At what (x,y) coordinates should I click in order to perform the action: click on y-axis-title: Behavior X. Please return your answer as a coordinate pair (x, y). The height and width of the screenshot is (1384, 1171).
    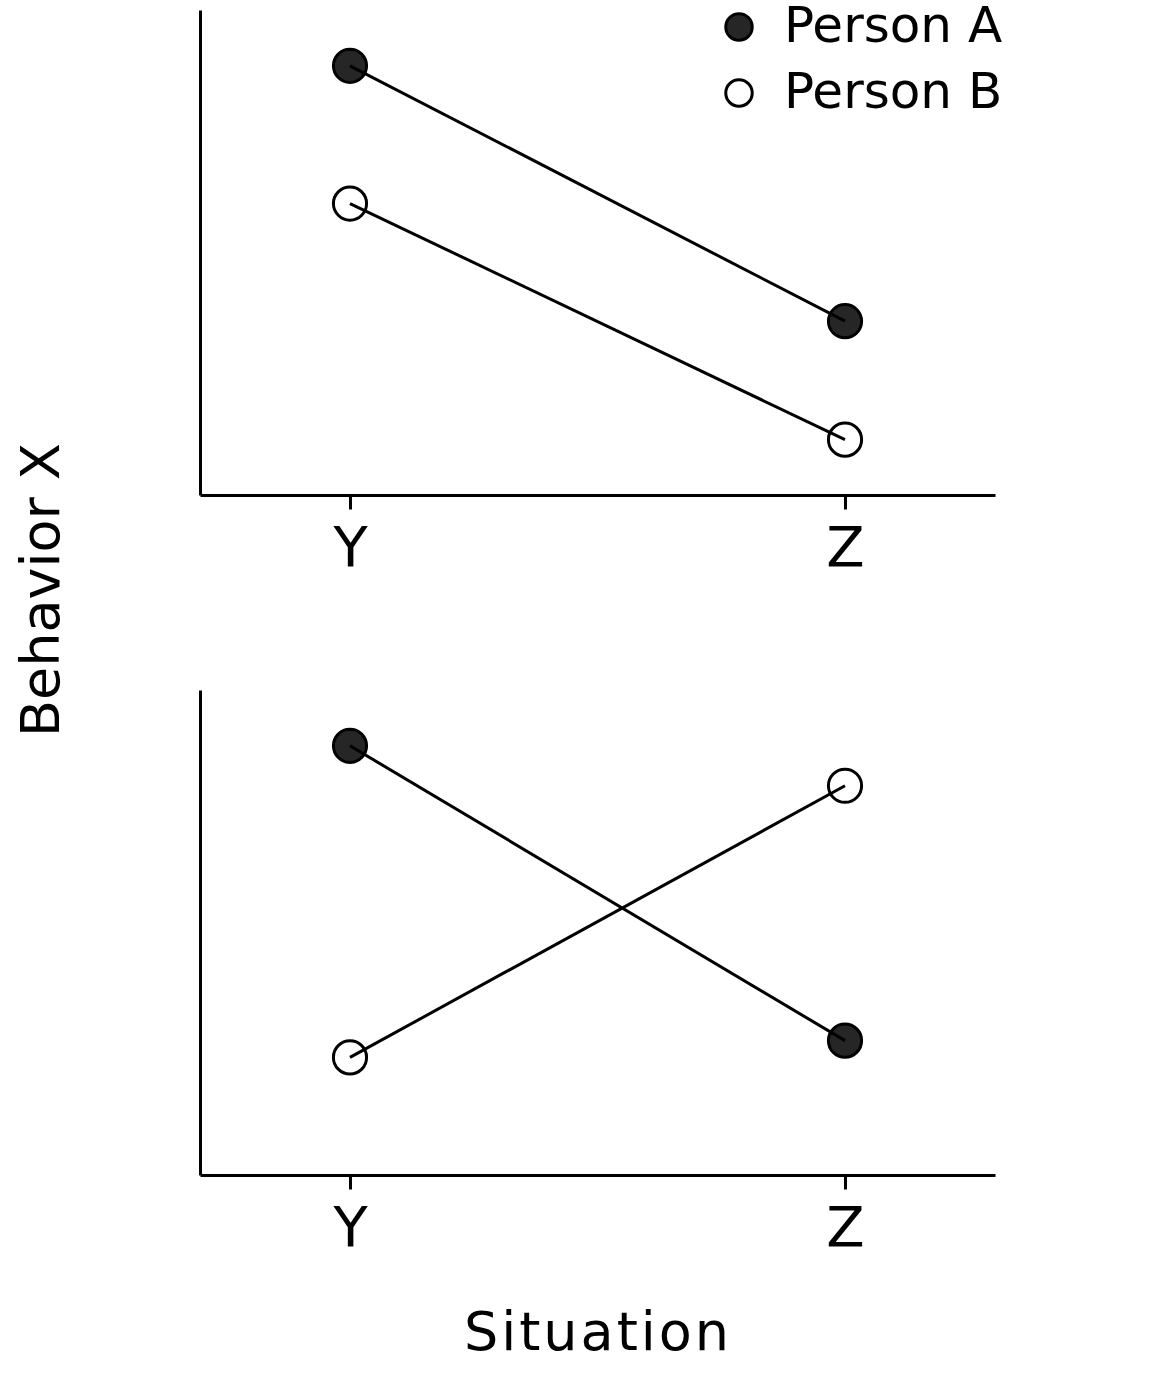
    Looking at the image, I should click on (40, 590).